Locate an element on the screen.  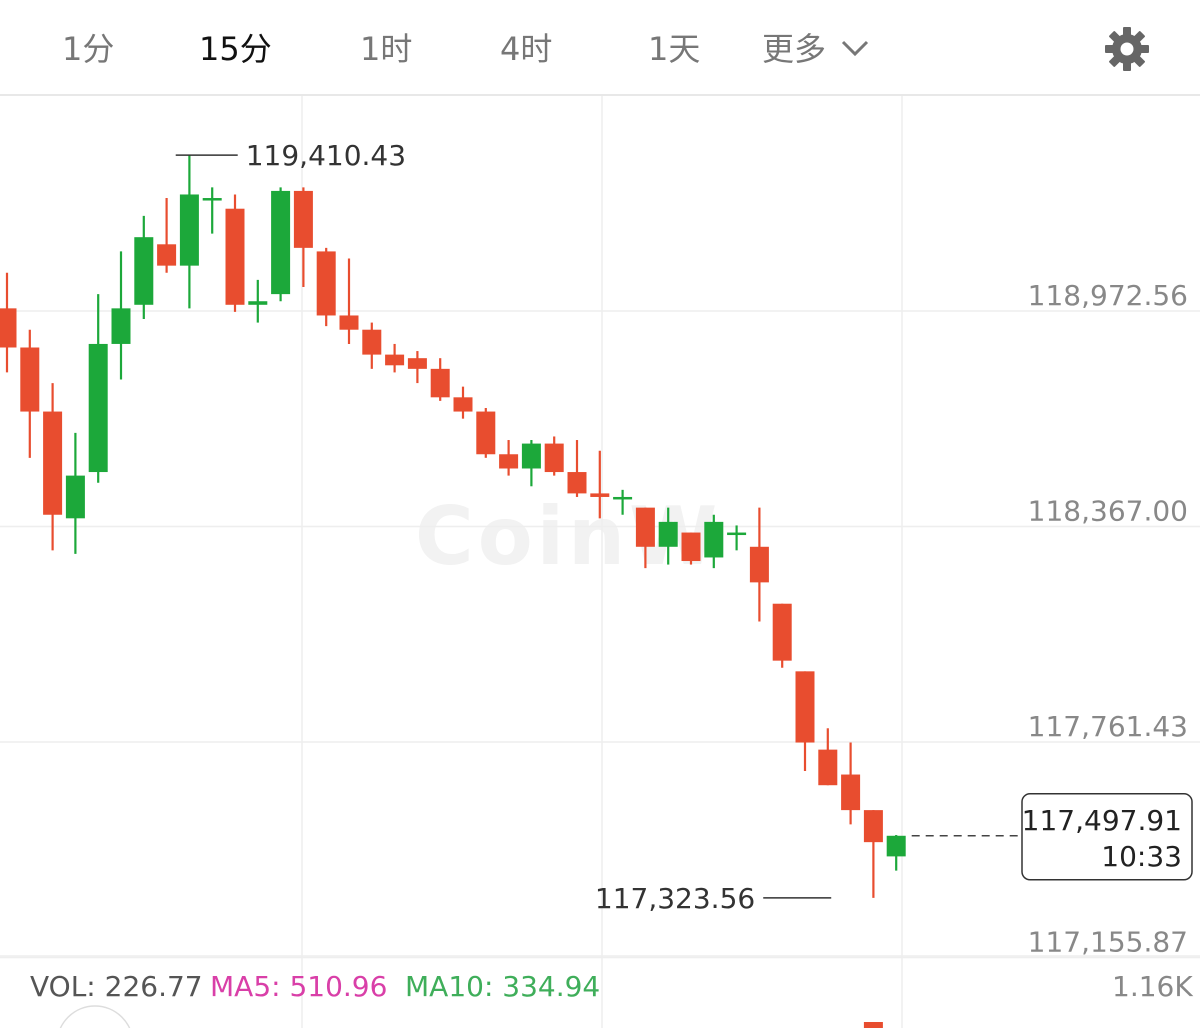
y-axis-tick-label: 118,972.56 is located at coordinates (1108, 295).